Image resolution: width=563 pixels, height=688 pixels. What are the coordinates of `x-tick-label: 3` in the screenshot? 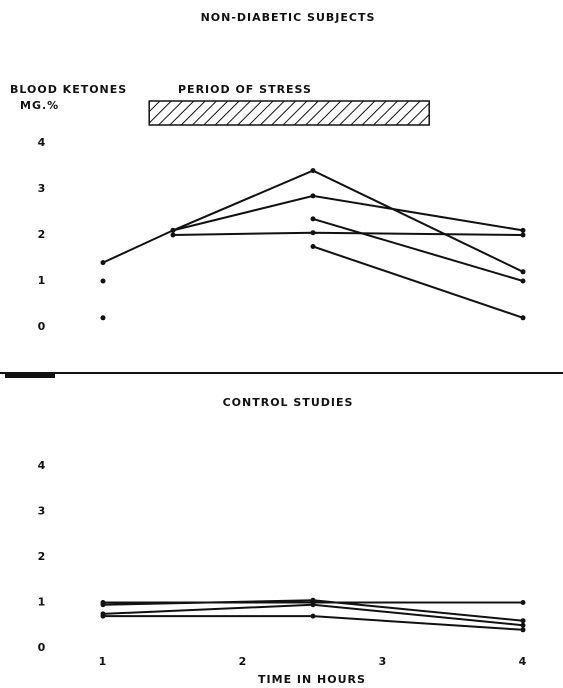 It's located at (383, 661).